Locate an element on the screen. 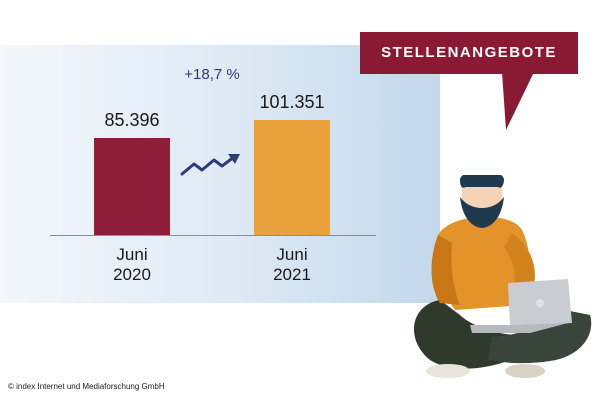 This screenshot has height=400, width=600. chart-baseline is located at coordinates (213, 235).